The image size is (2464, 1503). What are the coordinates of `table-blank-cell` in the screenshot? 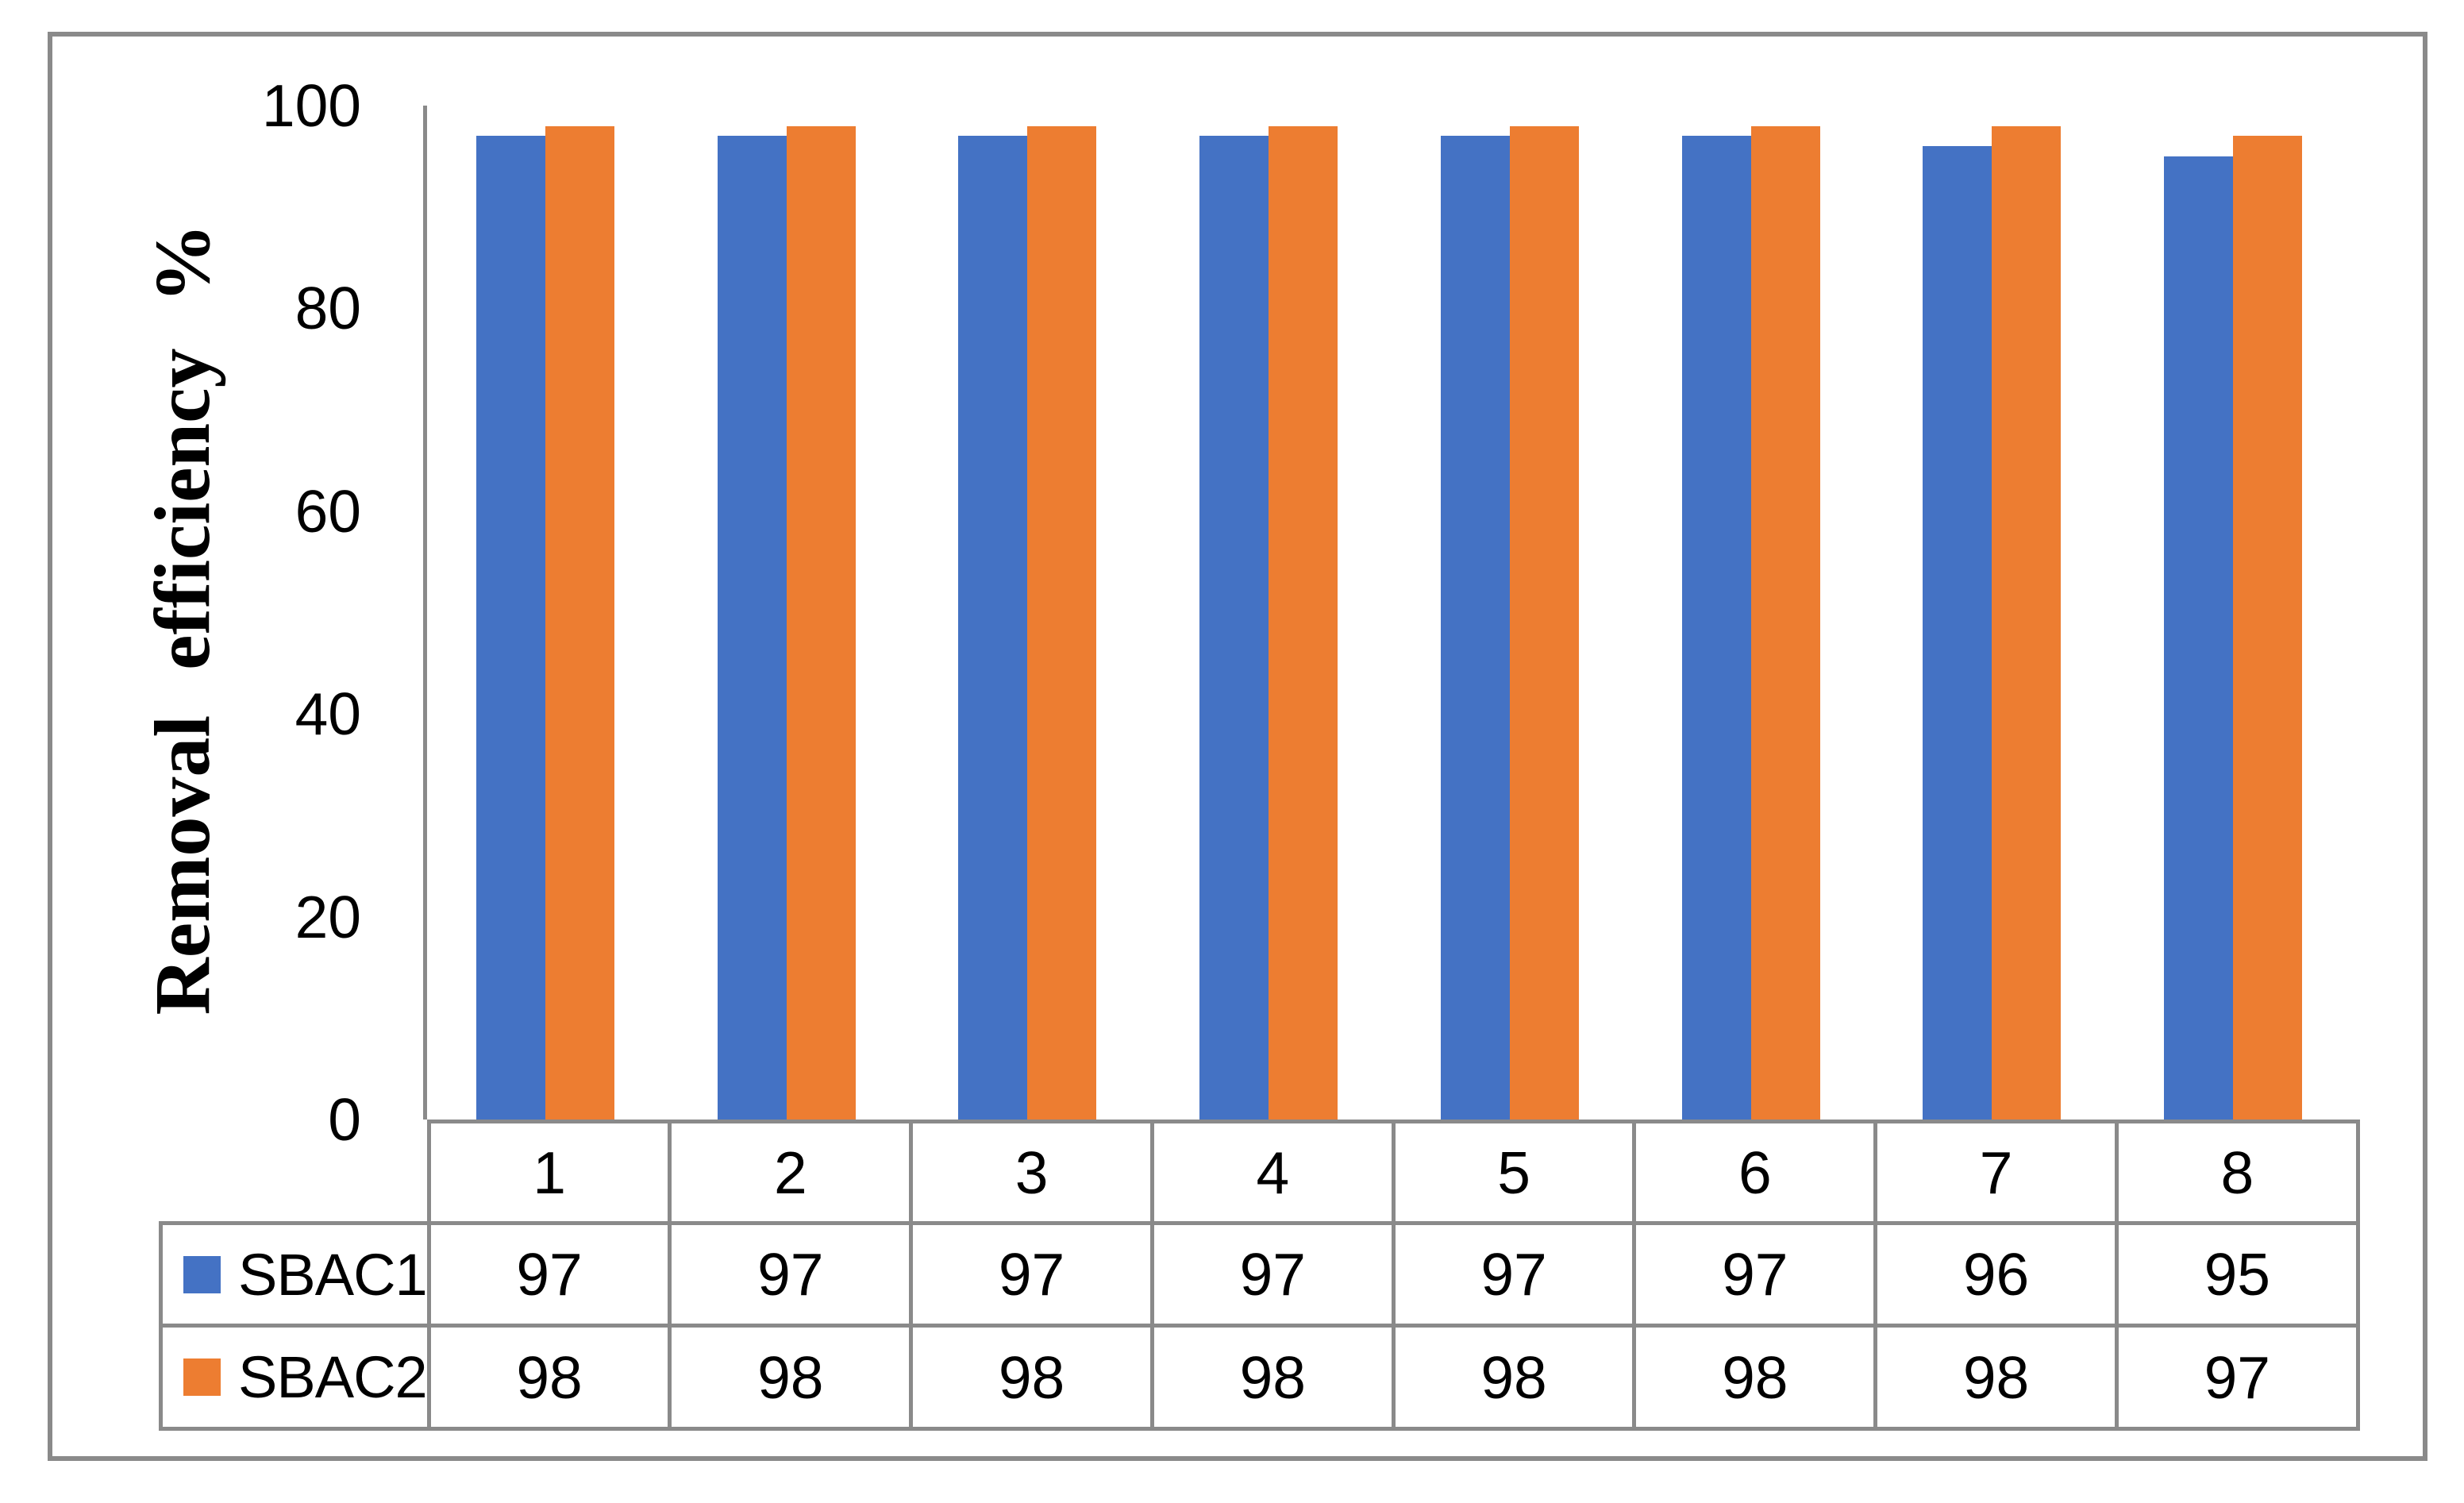 It's located at (295, 1173).